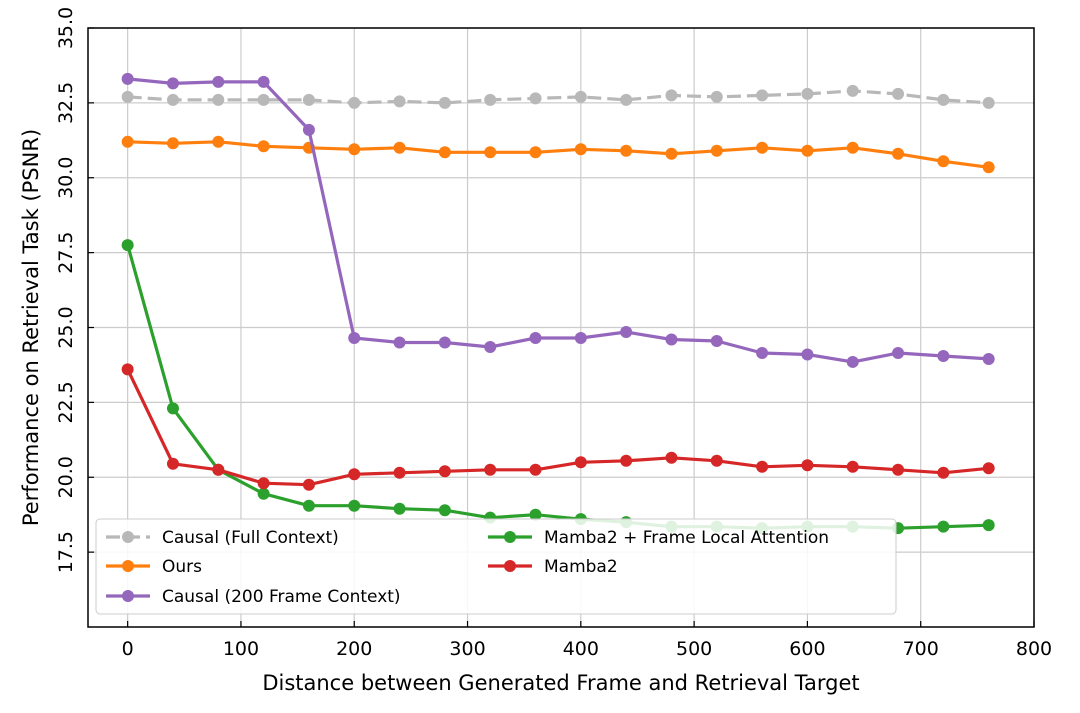 The height and width of the screenshot is (713, 1080). What do you see at coordinates (66, 103) in the screenshot?
I see `y-tick-label: 32.5` at bounding box center [66, 103].